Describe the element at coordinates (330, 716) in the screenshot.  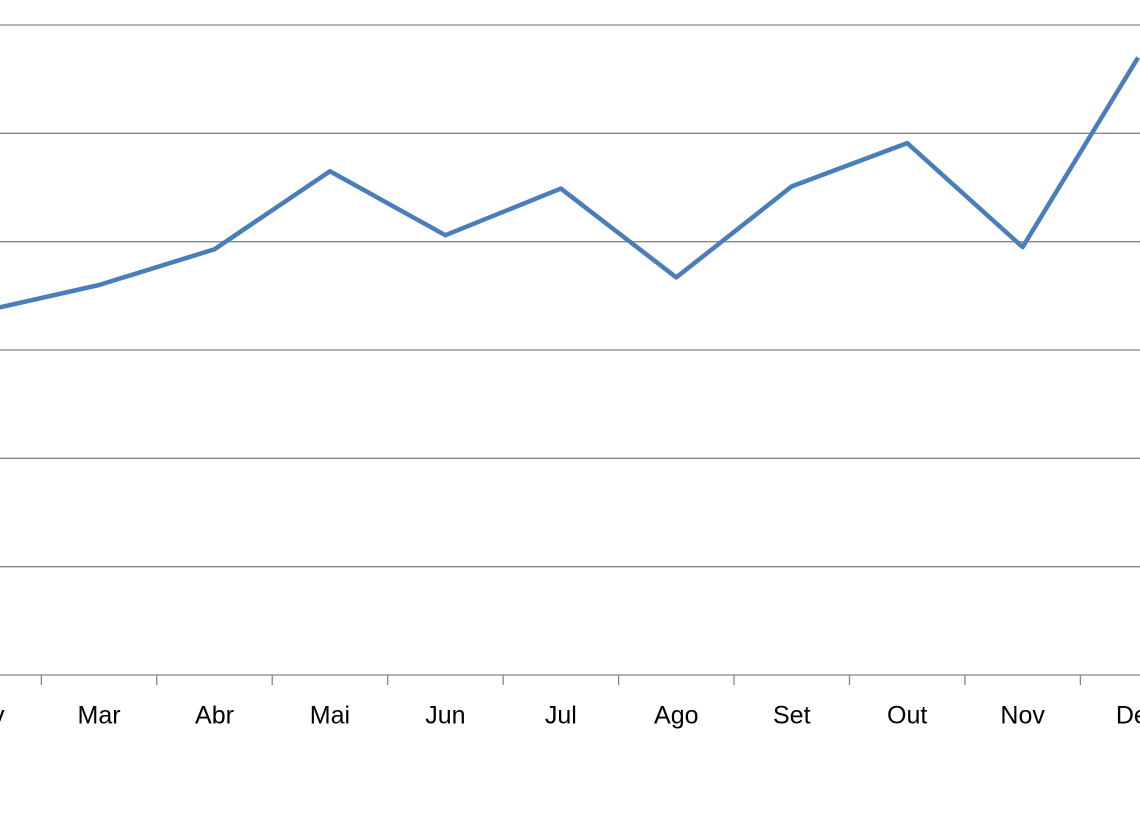
I see `x-tick-label: Mai` at that location.